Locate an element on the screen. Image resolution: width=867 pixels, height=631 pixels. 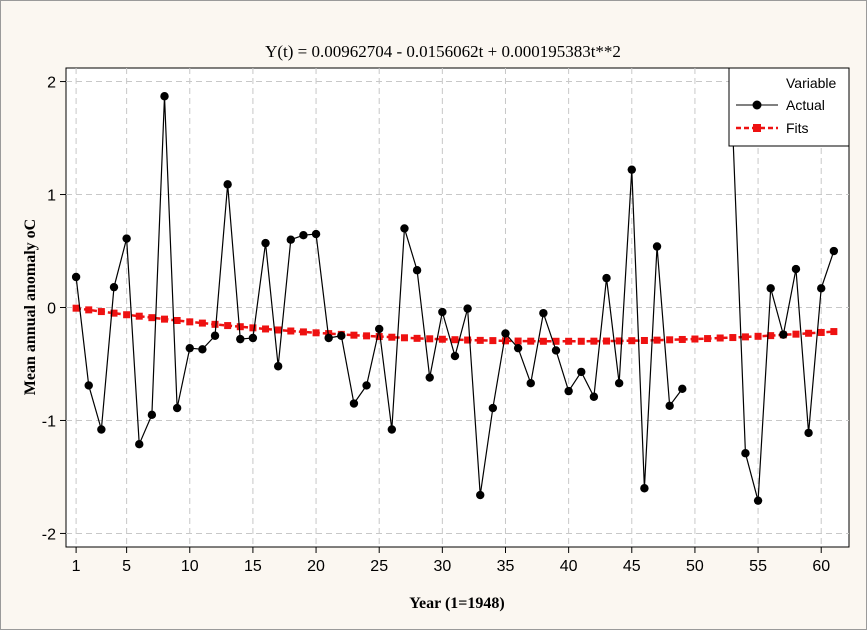
x-tick-label: 35 is located at coordinates (506, 566).